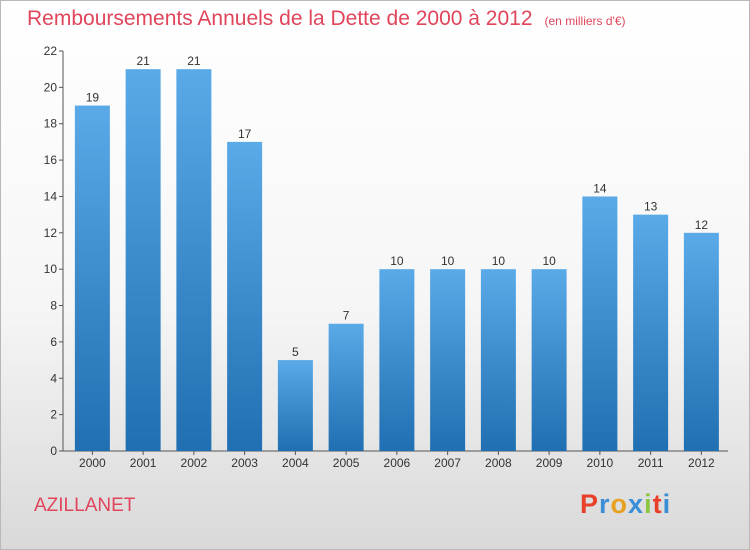 The image size is (750, 550). What do you see at coordinates (651, 332) in the screenshot?
I see `bar-2011` at bounding box center [651, 332].